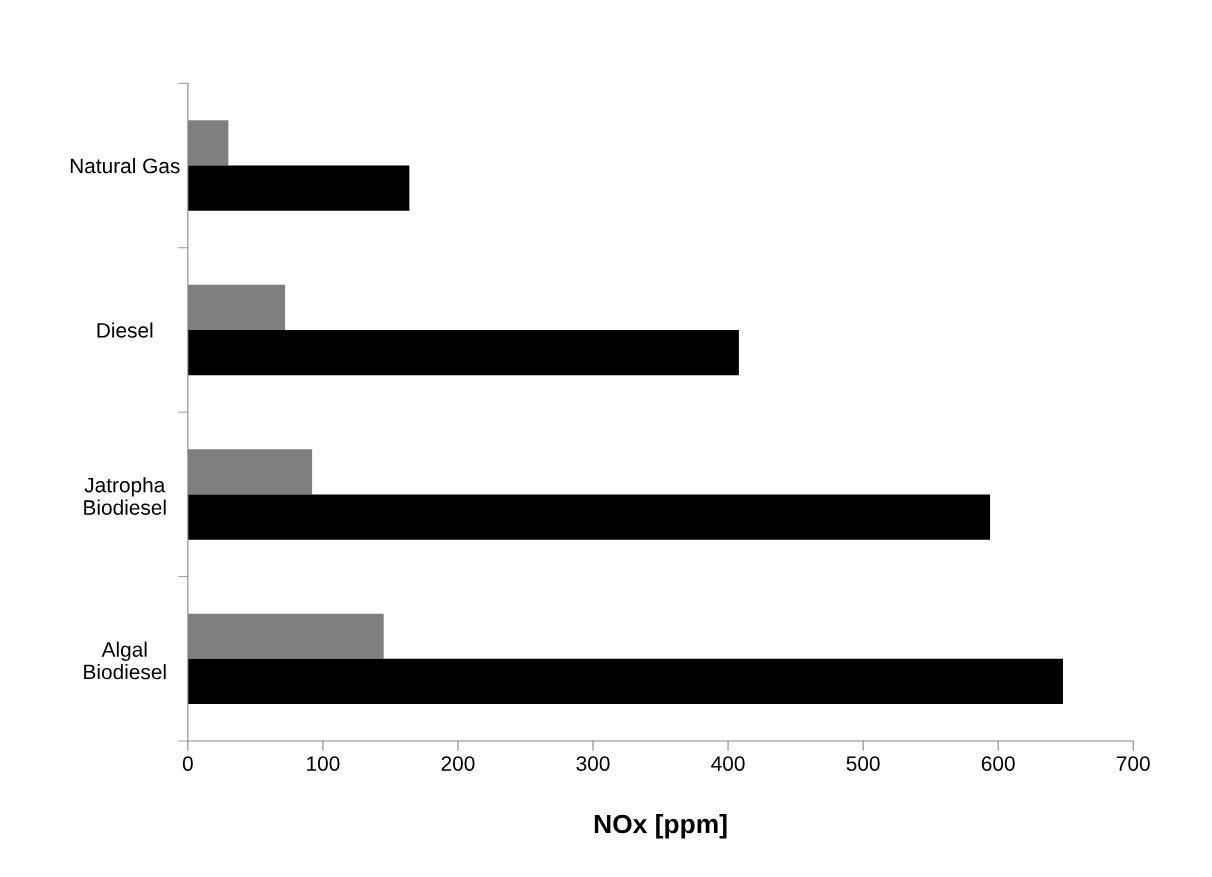 The width and height of the screenshot is (1212, 877). What do you see at coordinates (125, 165) in the screenshot?
I see `y-tick-label: Natural Gas` at bounding box center [125, 165].